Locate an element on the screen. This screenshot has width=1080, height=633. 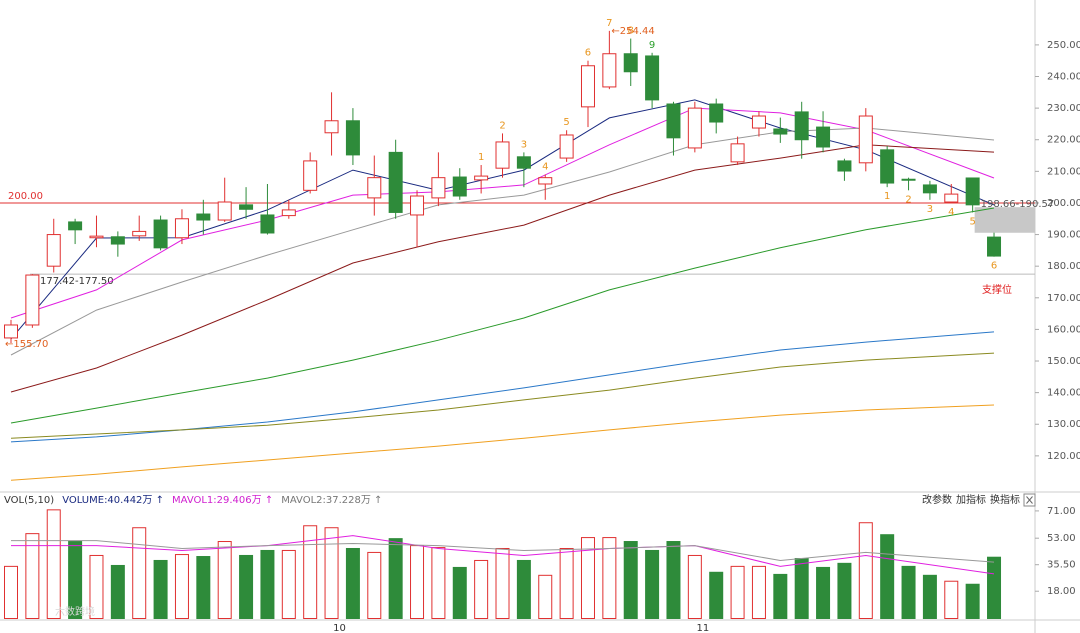
vol-tick-label: 71.00 is located at coordinates (1061, 511).